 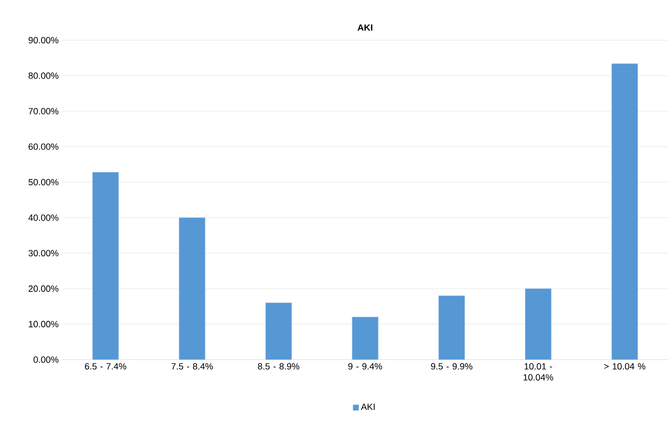 What do you see at coordinates (43, 324) in the screenshot?
I see `y-tick-label: 10.00%` at bounding box center [43, 324].